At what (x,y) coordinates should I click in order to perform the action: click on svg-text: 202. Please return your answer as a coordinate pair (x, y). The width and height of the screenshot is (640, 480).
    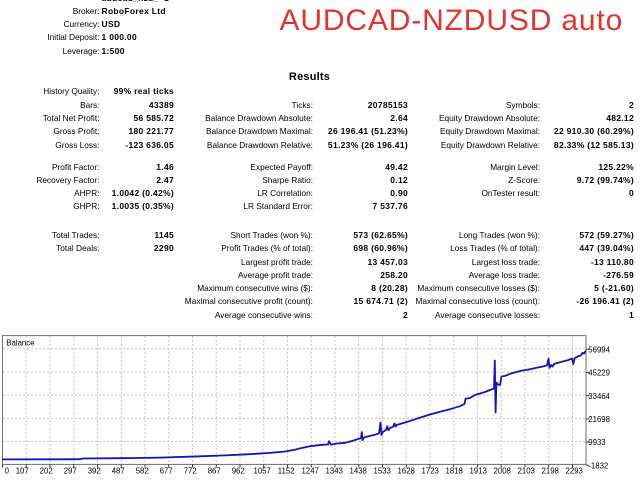
    Looking at the image, I should click on (46, 471).